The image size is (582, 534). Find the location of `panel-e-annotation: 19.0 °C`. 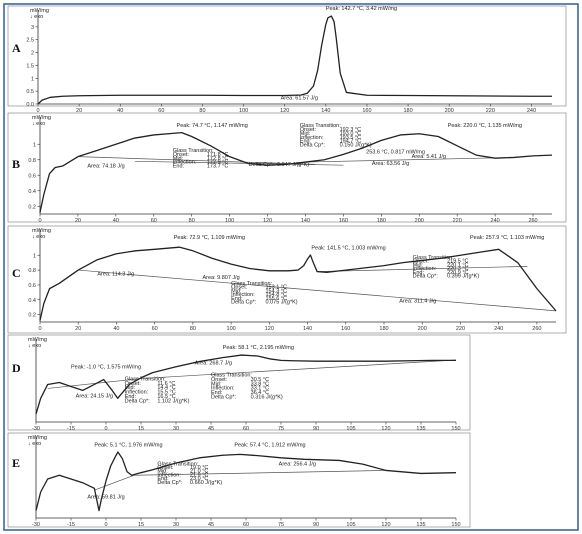

panel-e-annotation: 19.0 °C is located at coordinates (199, 468).